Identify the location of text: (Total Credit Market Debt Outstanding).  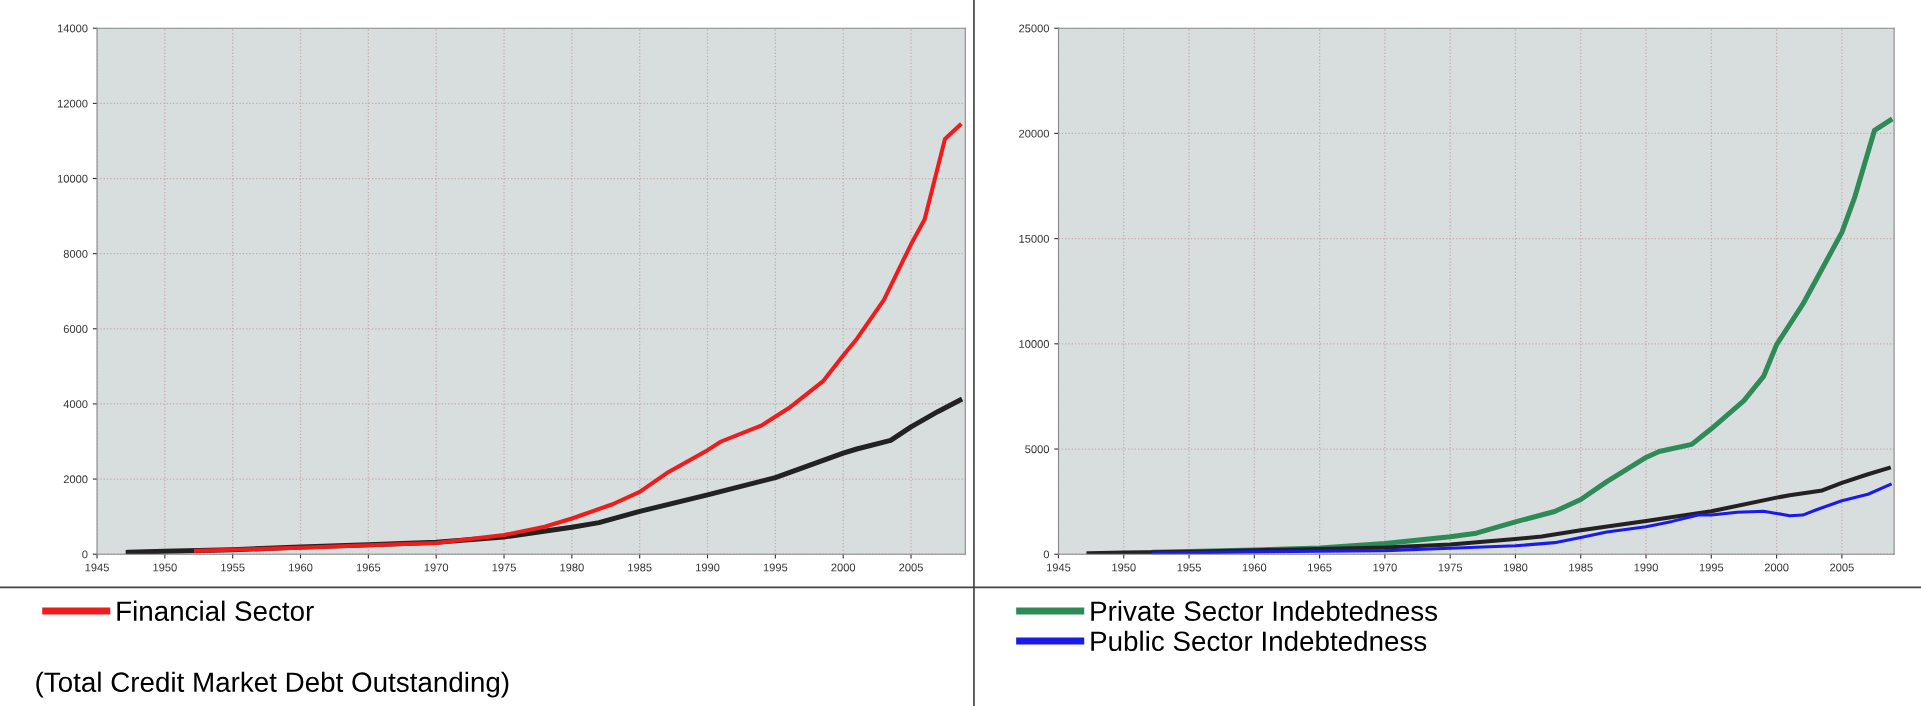
(272, 684).